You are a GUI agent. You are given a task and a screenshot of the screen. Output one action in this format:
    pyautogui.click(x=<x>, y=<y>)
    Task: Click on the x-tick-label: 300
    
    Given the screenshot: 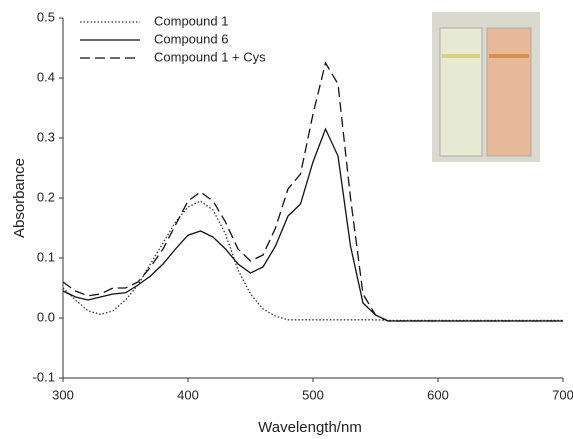 What is the action you would take?
    pyautogui.click(x=63, y=394)
    